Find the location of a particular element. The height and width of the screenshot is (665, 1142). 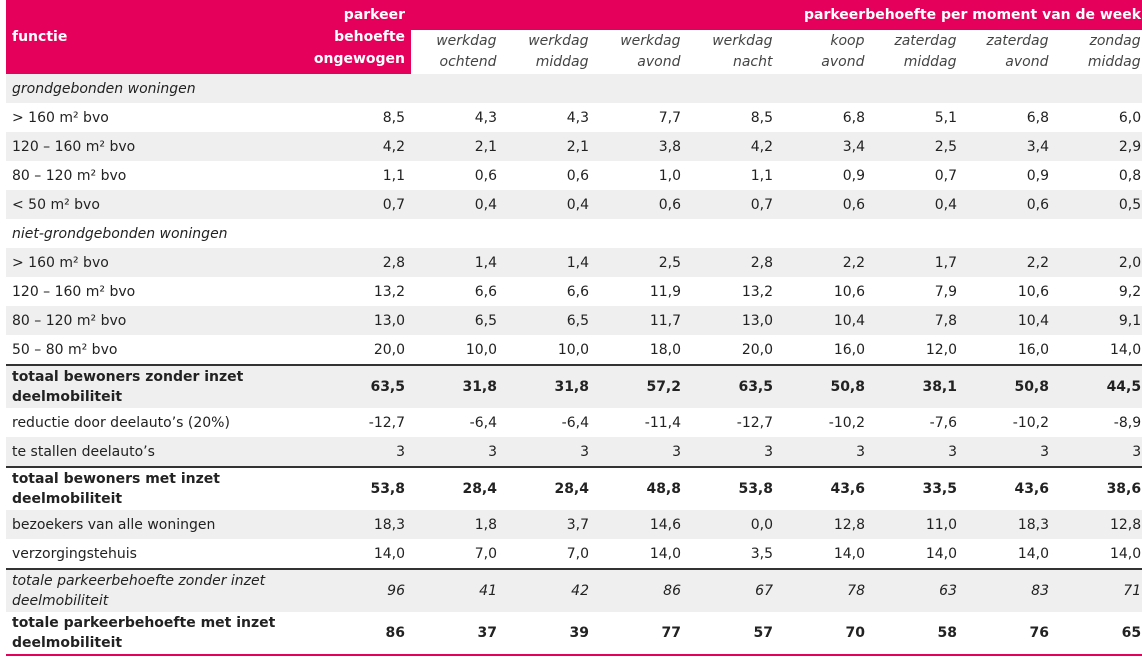

cell-moment-5: 7,9 is located at coordinates (945, 291).